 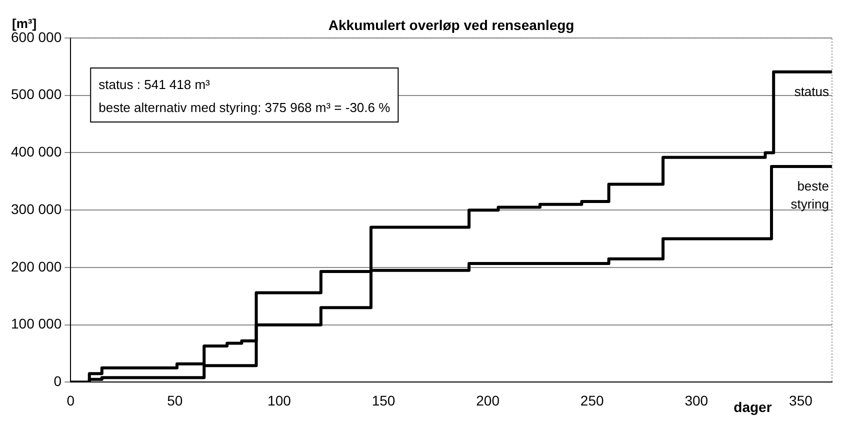 What do you see at coordinates (36, 152) in the screenshot?
I see `y-tick-label: 400 000` at bounding box center [36, 152].